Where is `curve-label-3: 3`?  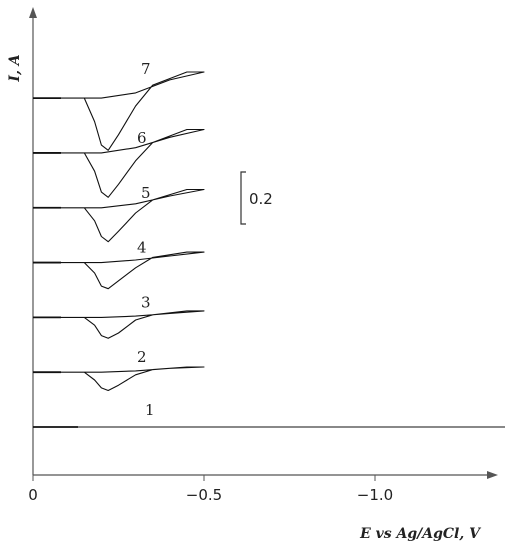 curve-label-3: 3 is located at coordinates (146, 302).